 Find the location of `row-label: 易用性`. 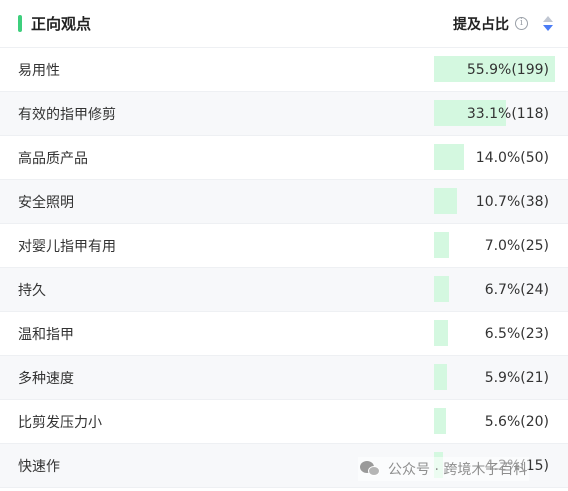

row-label: 易用性 is located at coordinates (39, 70).